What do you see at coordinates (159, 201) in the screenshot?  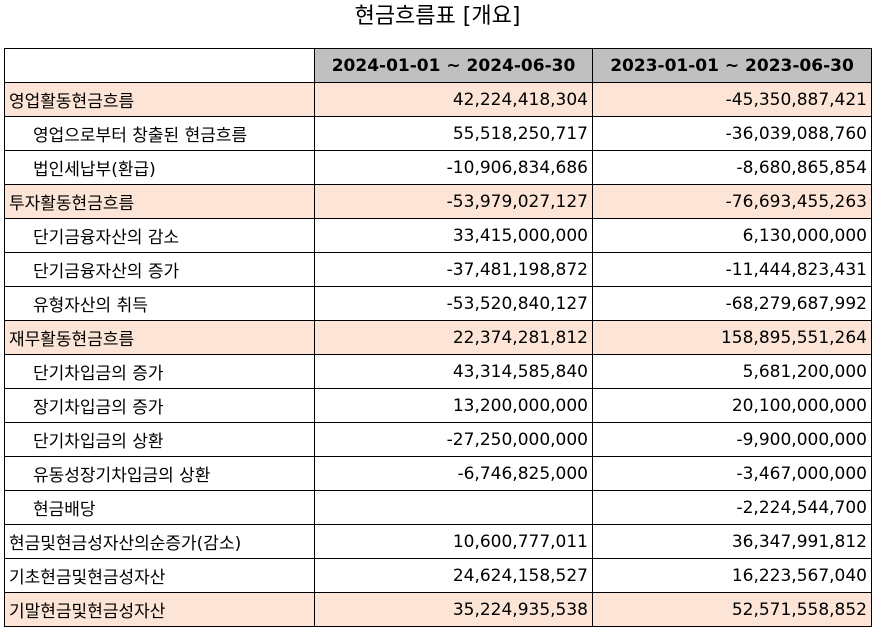 I see `row-label: 투자활동현금흐름` at bounding box center [159, 201].